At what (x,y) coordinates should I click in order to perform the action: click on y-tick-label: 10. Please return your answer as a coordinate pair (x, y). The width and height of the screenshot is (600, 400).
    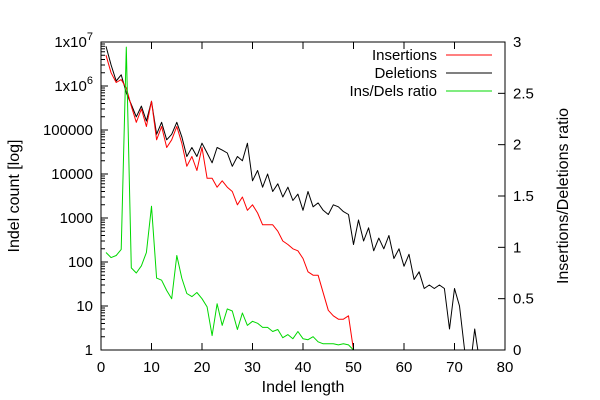
    Looking at the image, I should click on (84, 306).